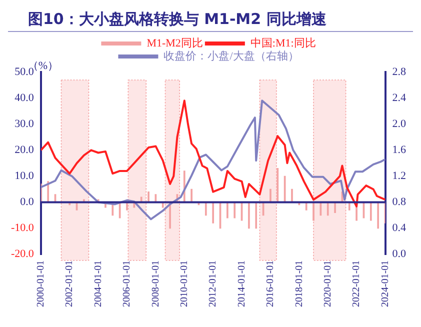 The height and width of the screenshot is (327, 421). Describe the element at coordinates (184, 284) in the screenshot. I see `x-tick-label: 2010-01-01` at that location.